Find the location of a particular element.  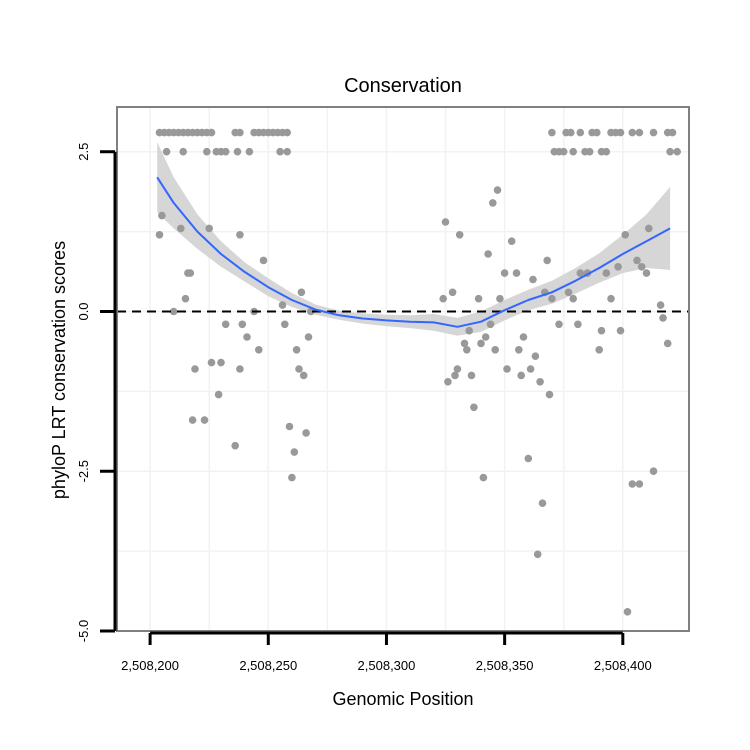

y-tick-label: 2.5 is located at coordinates (83, 152).